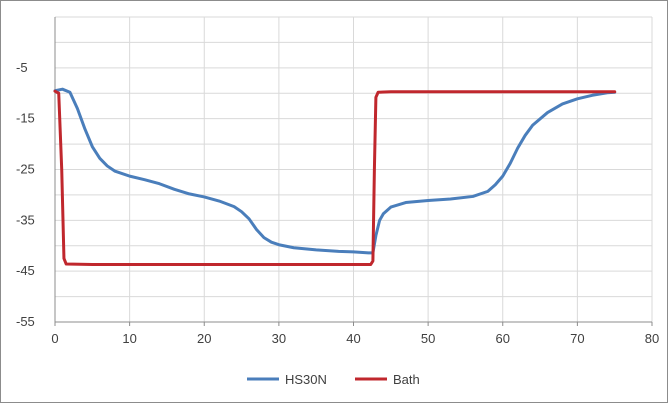 This screenshot has width=668, height=403. Describe the element at coordinates (503, 338) in the screenshot. I see `x-tick-label: 60` at that location.